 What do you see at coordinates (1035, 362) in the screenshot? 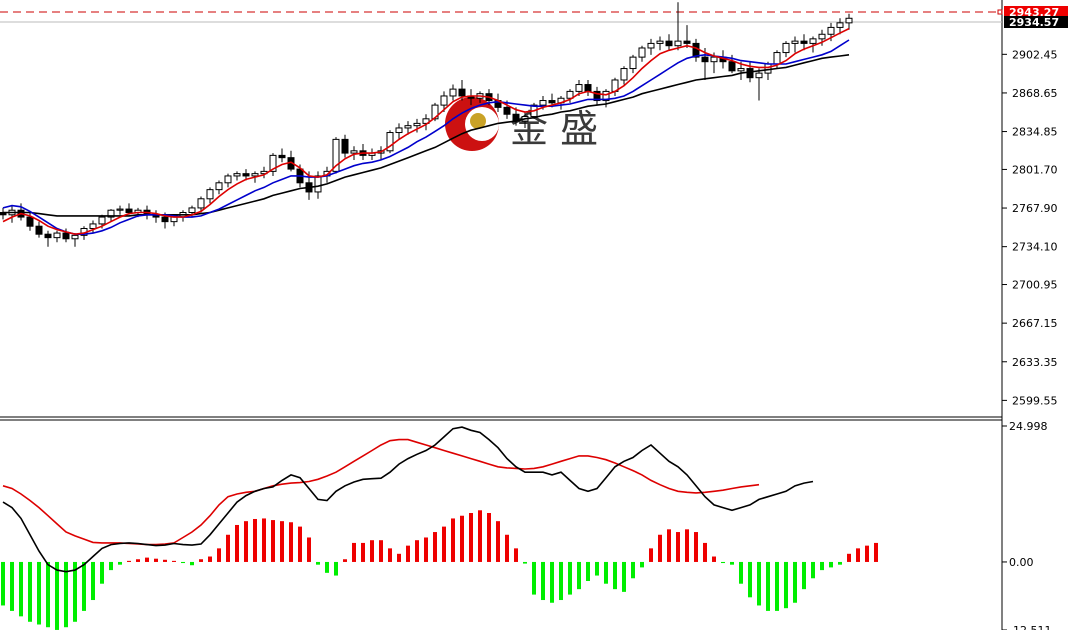
I see `price-tick-label: 2633.35` at bounding box center [1035, 362].